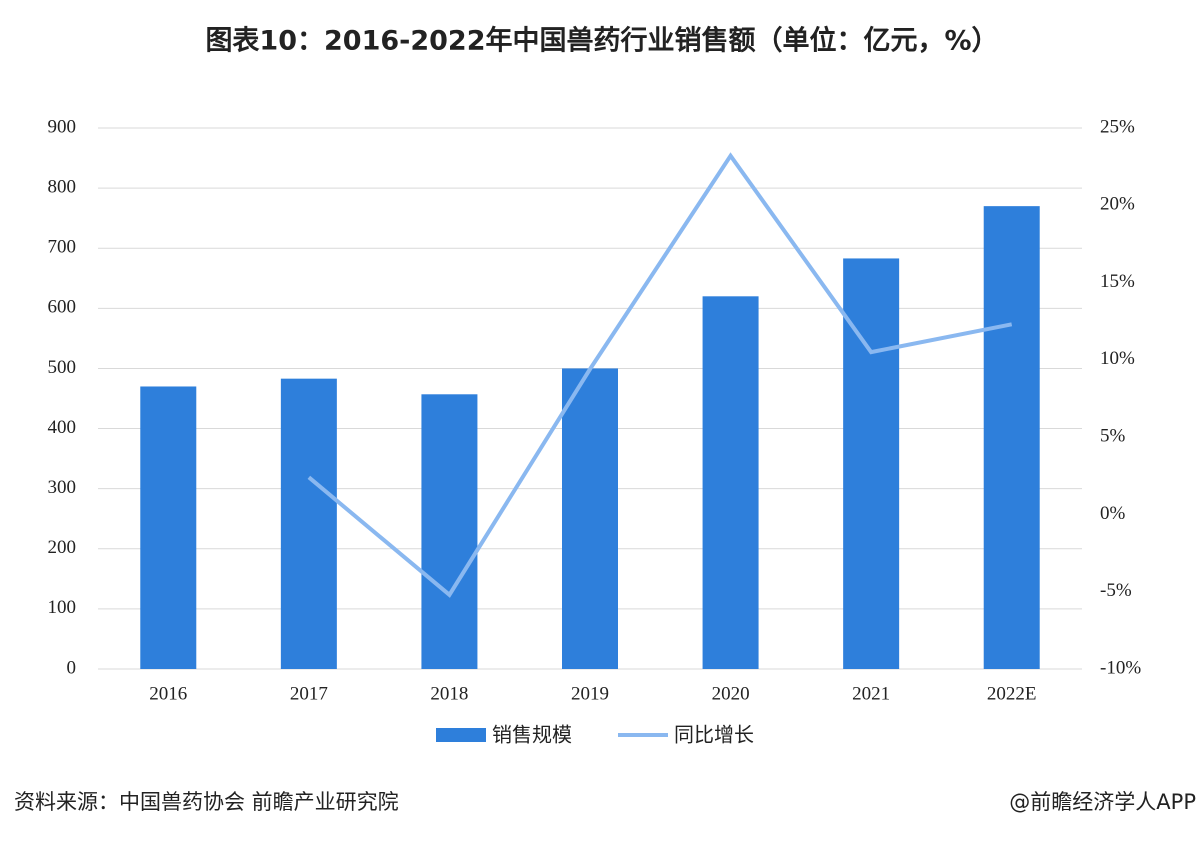 This screenshot has height=844, width=1204. What do you see at coordinates (871, 693) in the screenshot?
I see `x-tick-label: 2021` at bounding box center [871, 693].